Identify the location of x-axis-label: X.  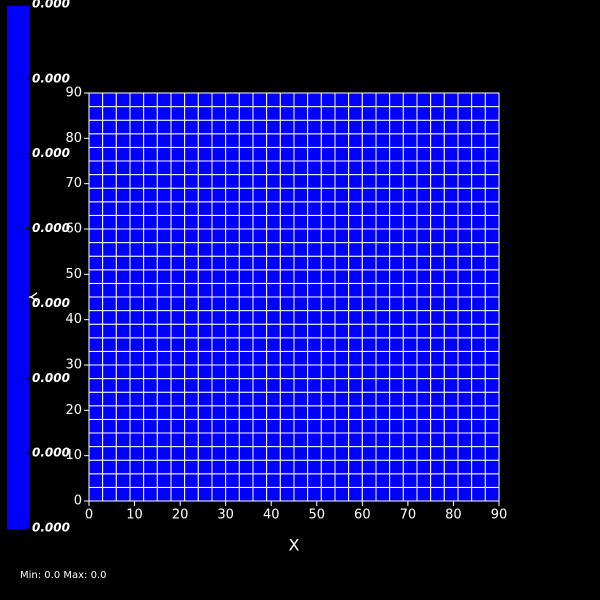
(294, 545).